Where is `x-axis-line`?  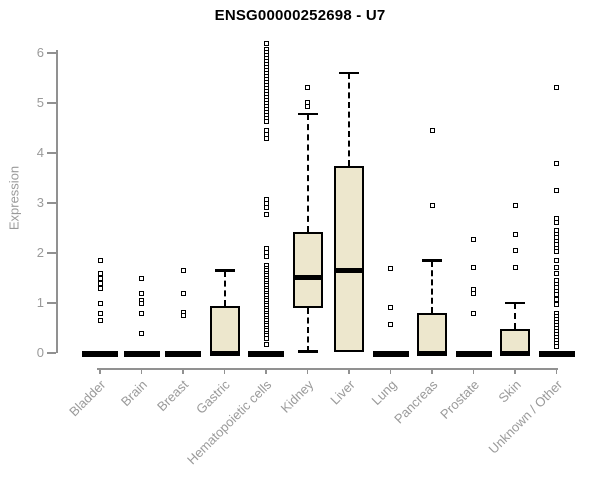 x-axis-line is located at coordinates (327, 369).